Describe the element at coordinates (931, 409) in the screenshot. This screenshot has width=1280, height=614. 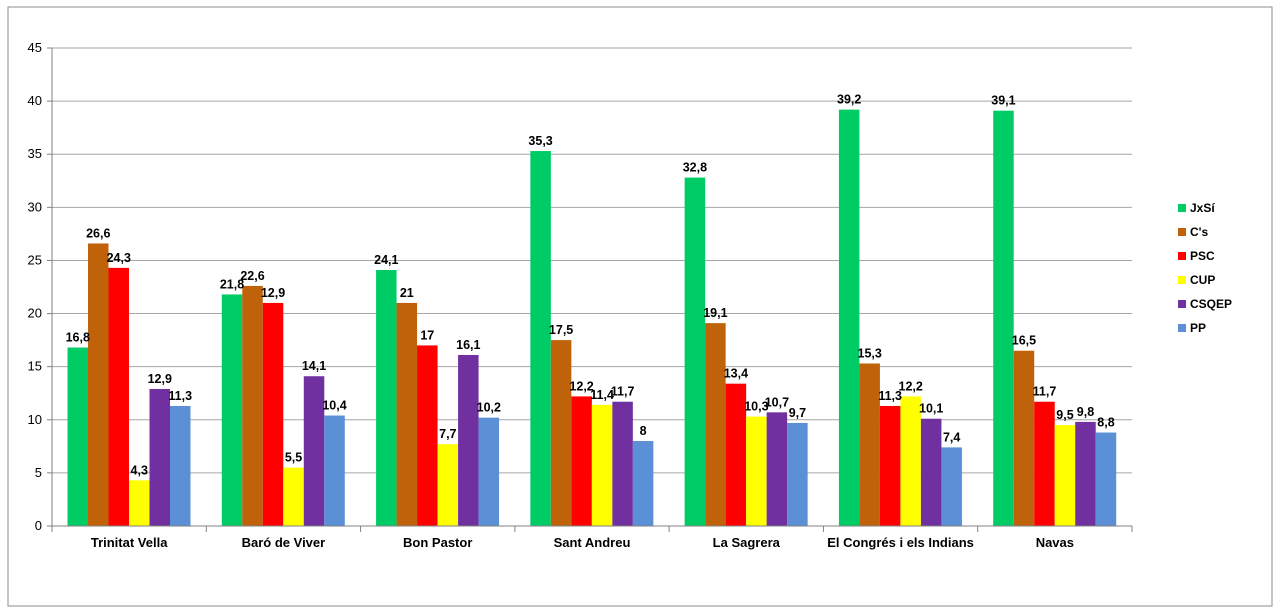
I see `data-label: 10,1` at that location.